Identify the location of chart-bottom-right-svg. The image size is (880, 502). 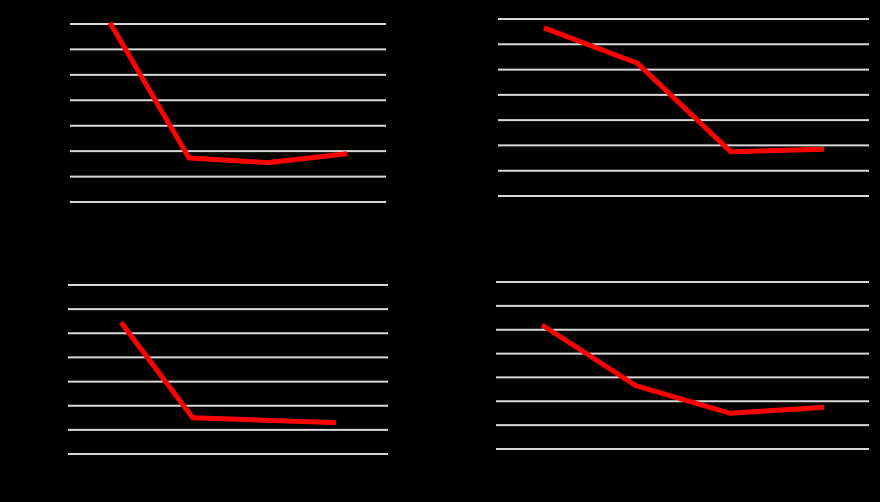
(682, 365).